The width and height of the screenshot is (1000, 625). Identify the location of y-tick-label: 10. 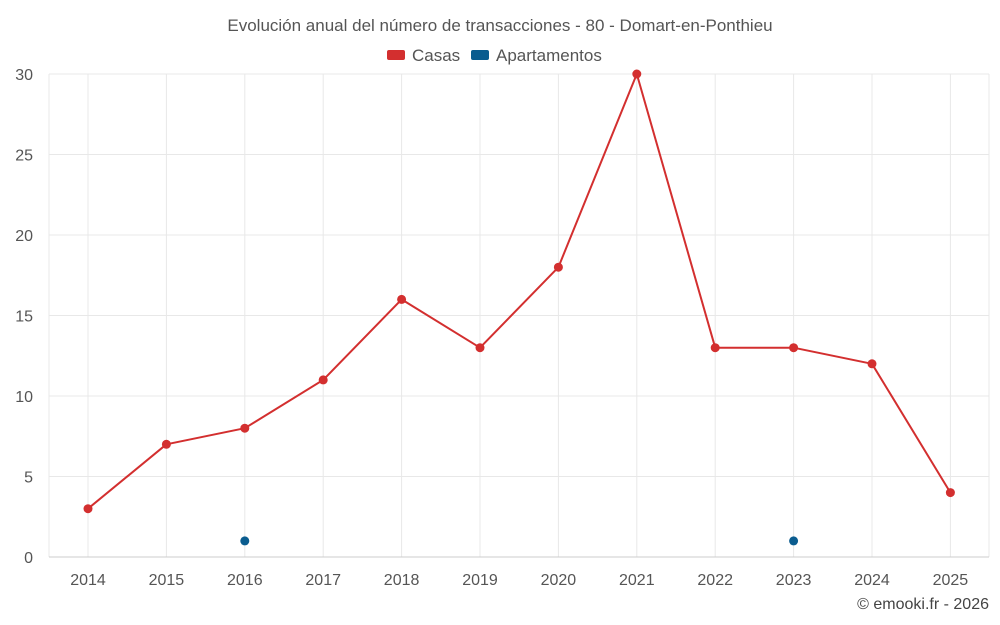
(24, 397).